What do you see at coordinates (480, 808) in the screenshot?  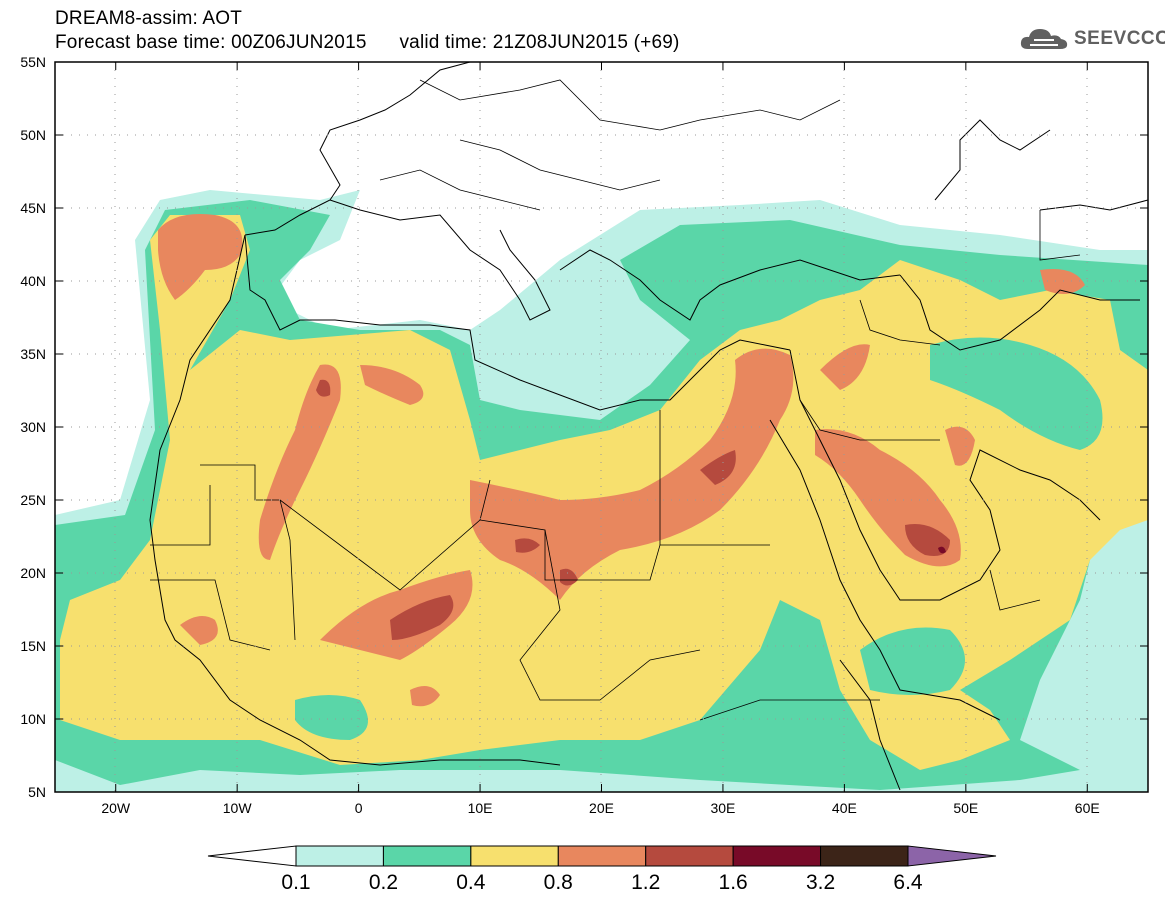 I see `lon-tick-label: 10E` at bounding box center [480, 808].